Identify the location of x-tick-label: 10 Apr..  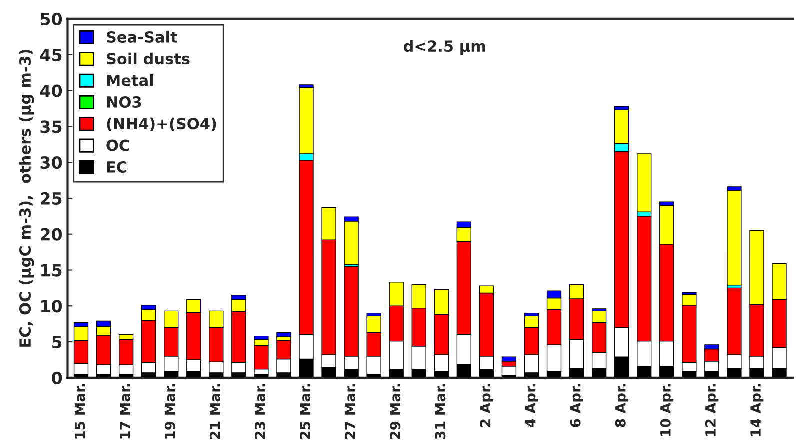
(667, 410).